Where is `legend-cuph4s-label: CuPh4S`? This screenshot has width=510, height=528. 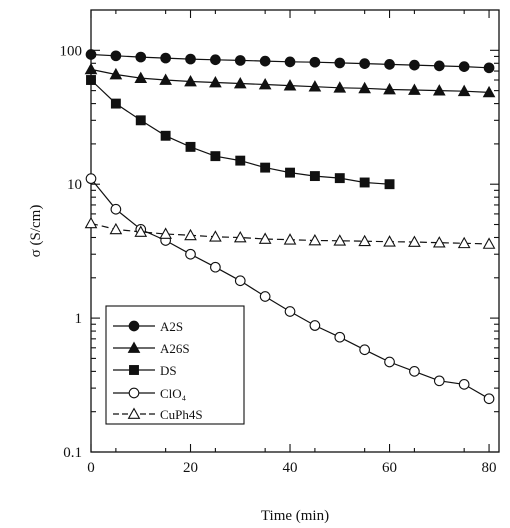 legend-cuph4s-label: CuPh4S is located at coordinates (181, 414).